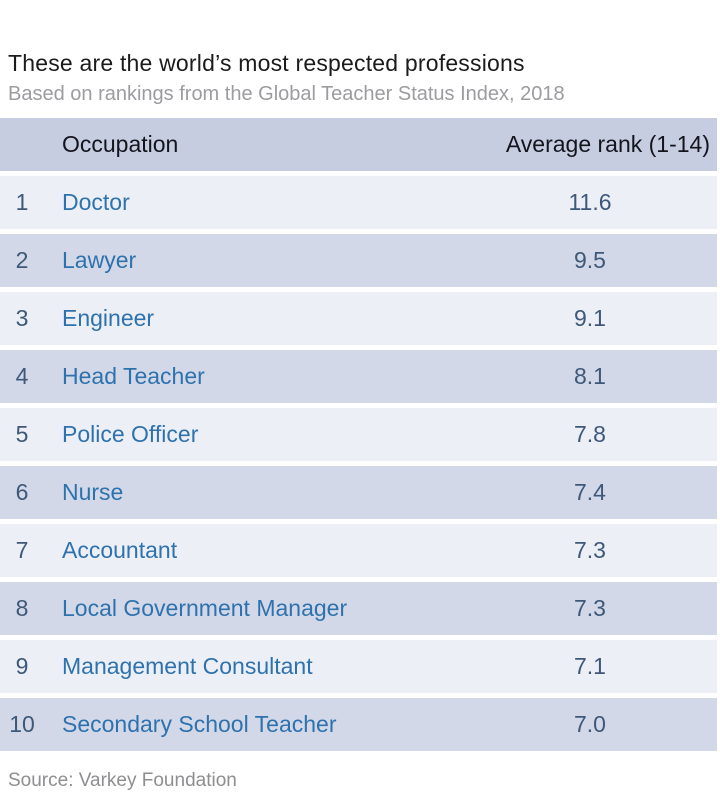 The height and width of the screenshot is (802, 720). What do you see at coordinates (99, 260) in the screenshot?
I see `row-occupation-label: Lawyer` at bounding box center [99, 260].